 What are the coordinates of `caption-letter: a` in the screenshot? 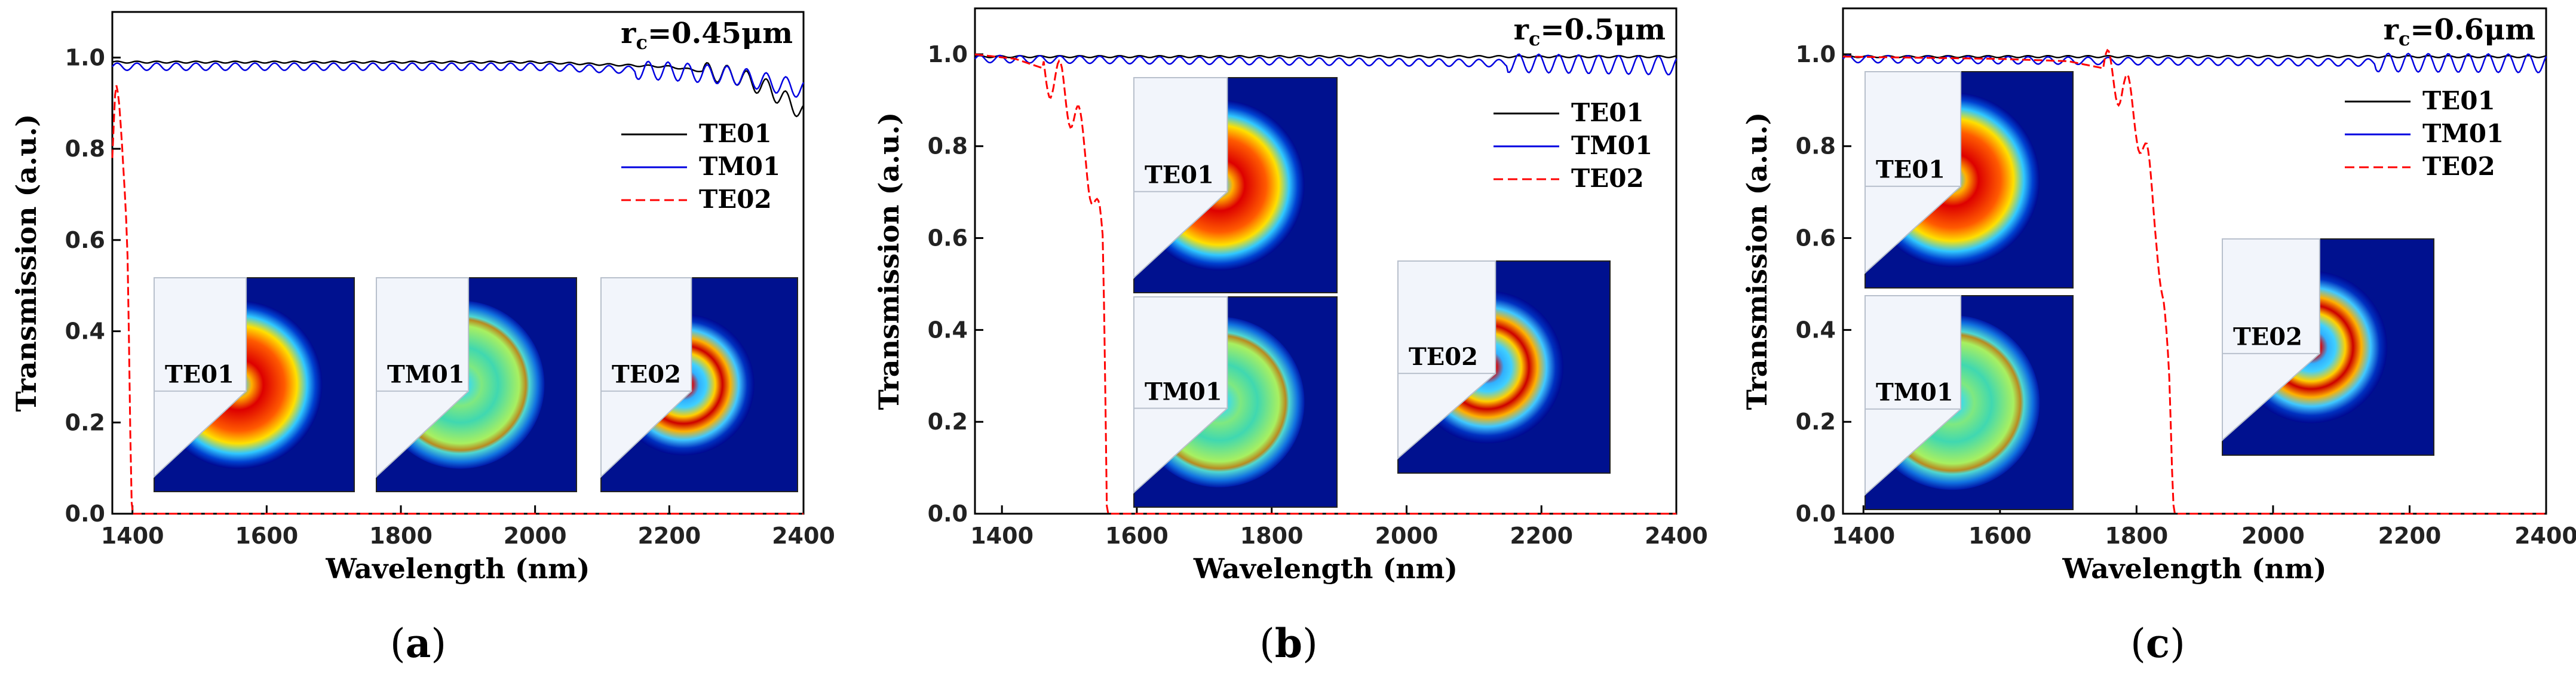 It's located at (418, 643).